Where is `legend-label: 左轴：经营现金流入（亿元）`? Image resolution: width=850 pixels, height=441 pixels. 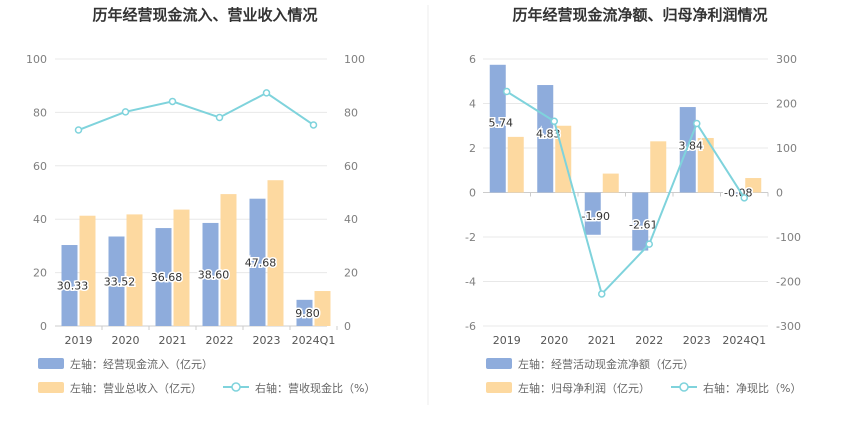
legend-label: 左轴：经营现金流入（亿元） is located at coordinates (141, 364).